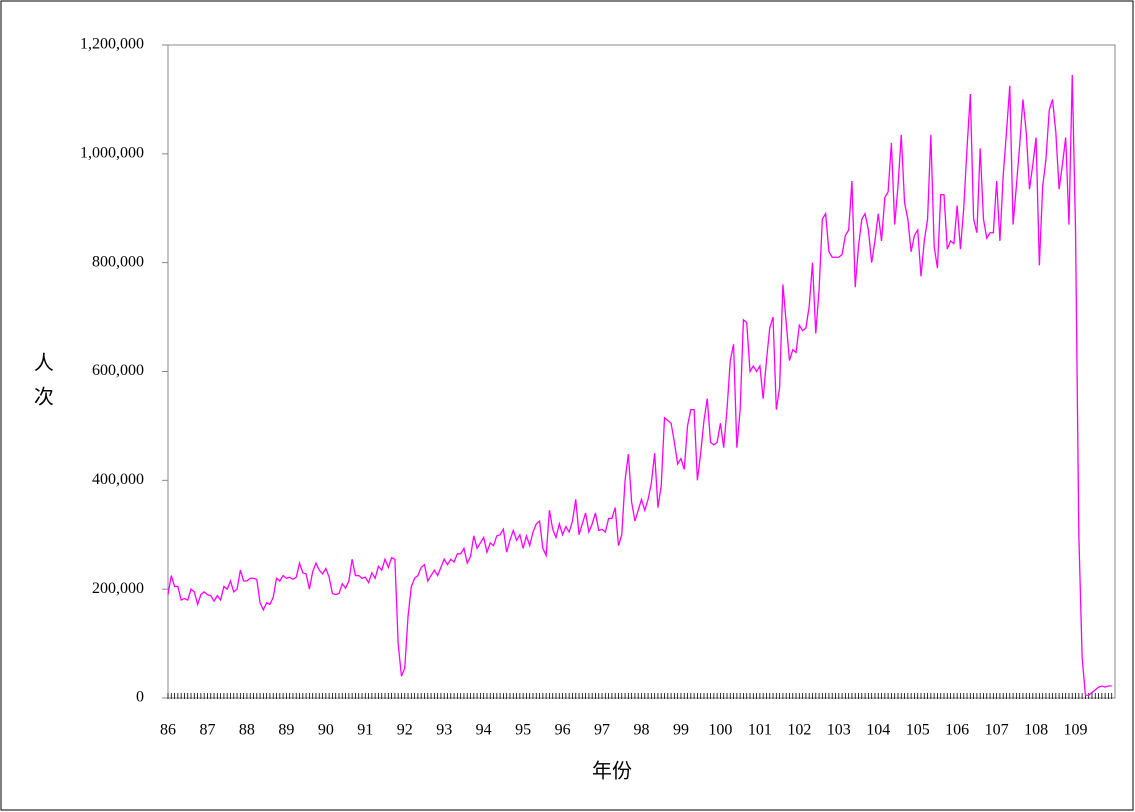  What do you see at coordinates (878, 730) in the screenshot?
I see `x-tick-label: 104` at bounding box center [878, 730].